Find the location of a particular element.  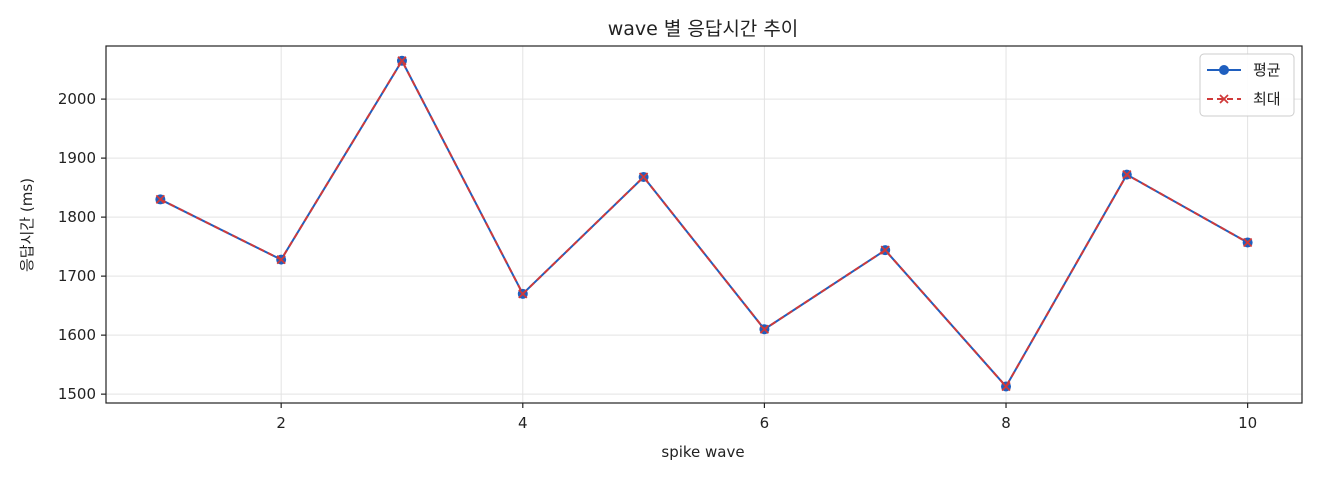

legend-label: 평균 is located at coordinates (1267, 70).